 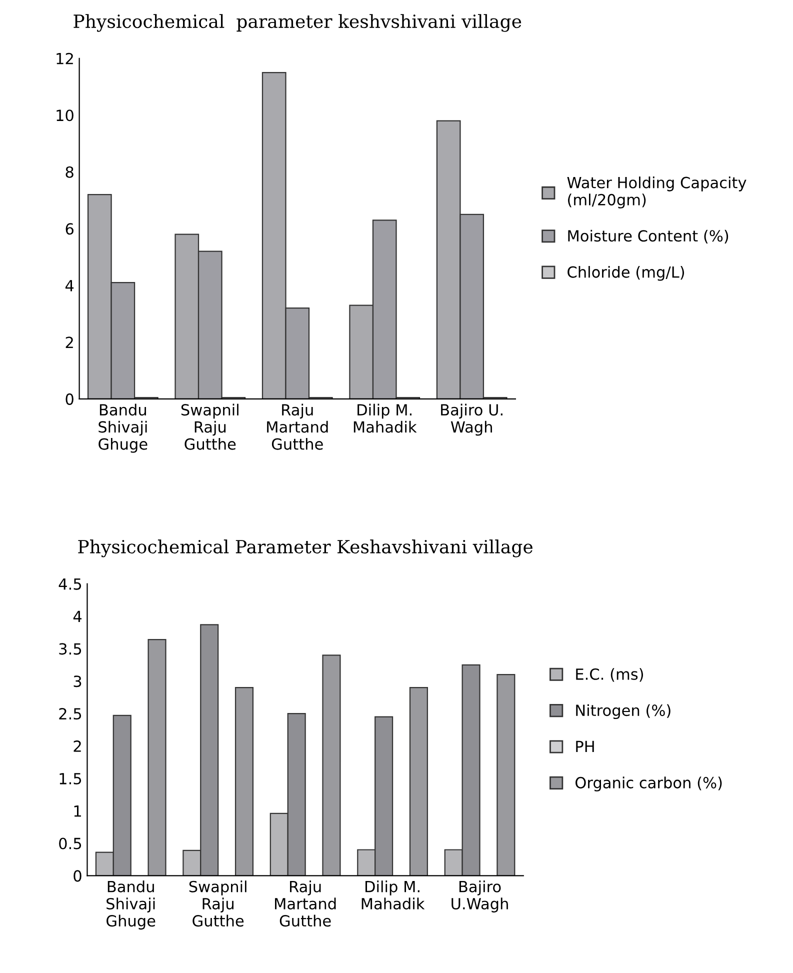 I want to click on y-tick-label: 6, so click(x=70, y=229).